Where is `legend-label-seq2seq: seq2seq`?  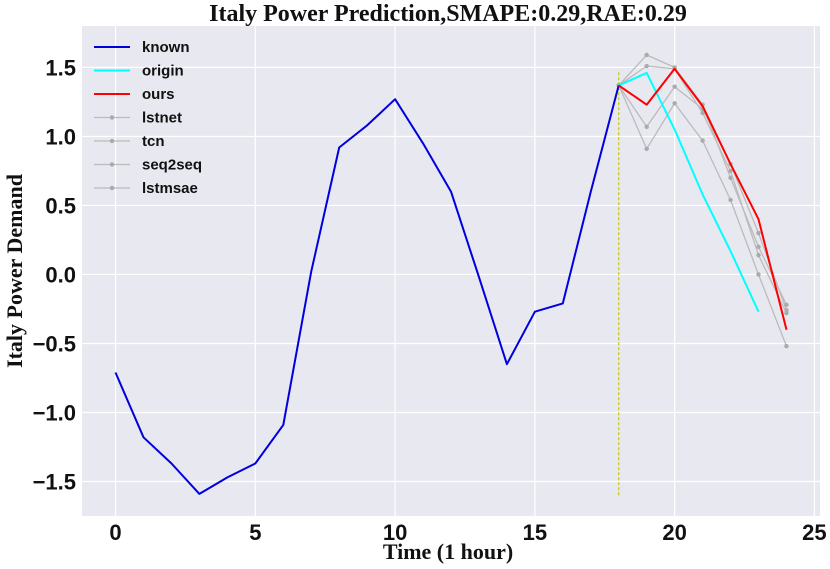
legend-label-seq2seq: seq2seq is located at coordinates (172, 165).